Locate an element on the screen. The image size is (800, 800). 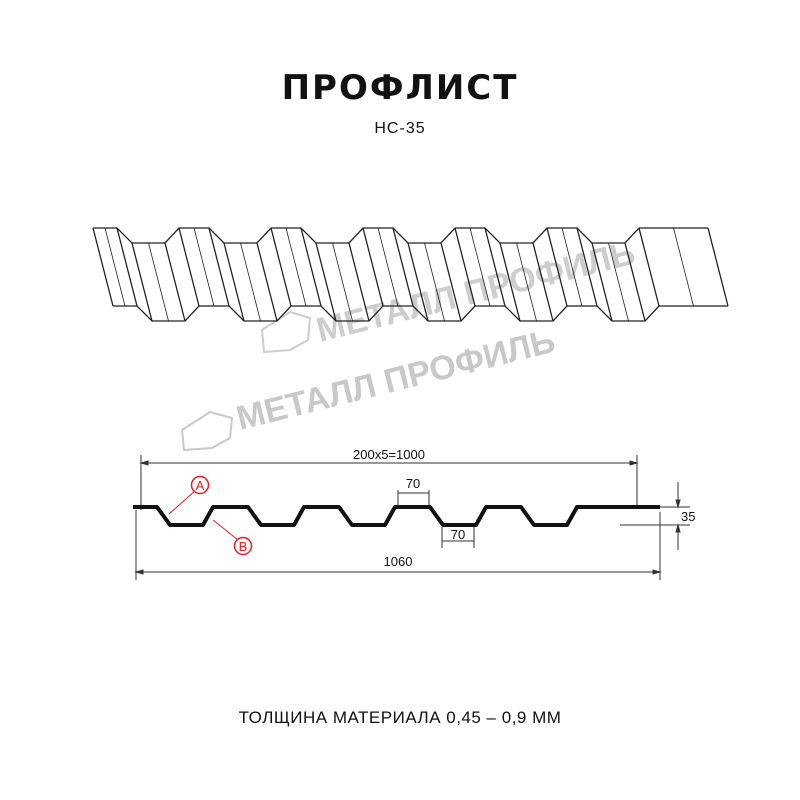
dimension-bottom-flat-label: 70 is located at coordinates (458, 534).